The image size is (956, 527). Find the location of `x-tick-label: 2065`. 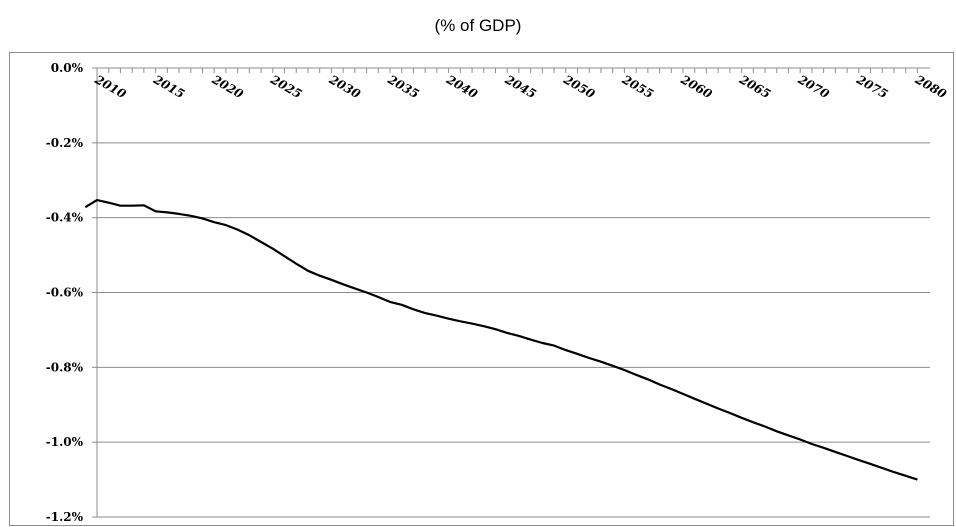

x-tick-label: 2065 is located at coordinates (754, 86).